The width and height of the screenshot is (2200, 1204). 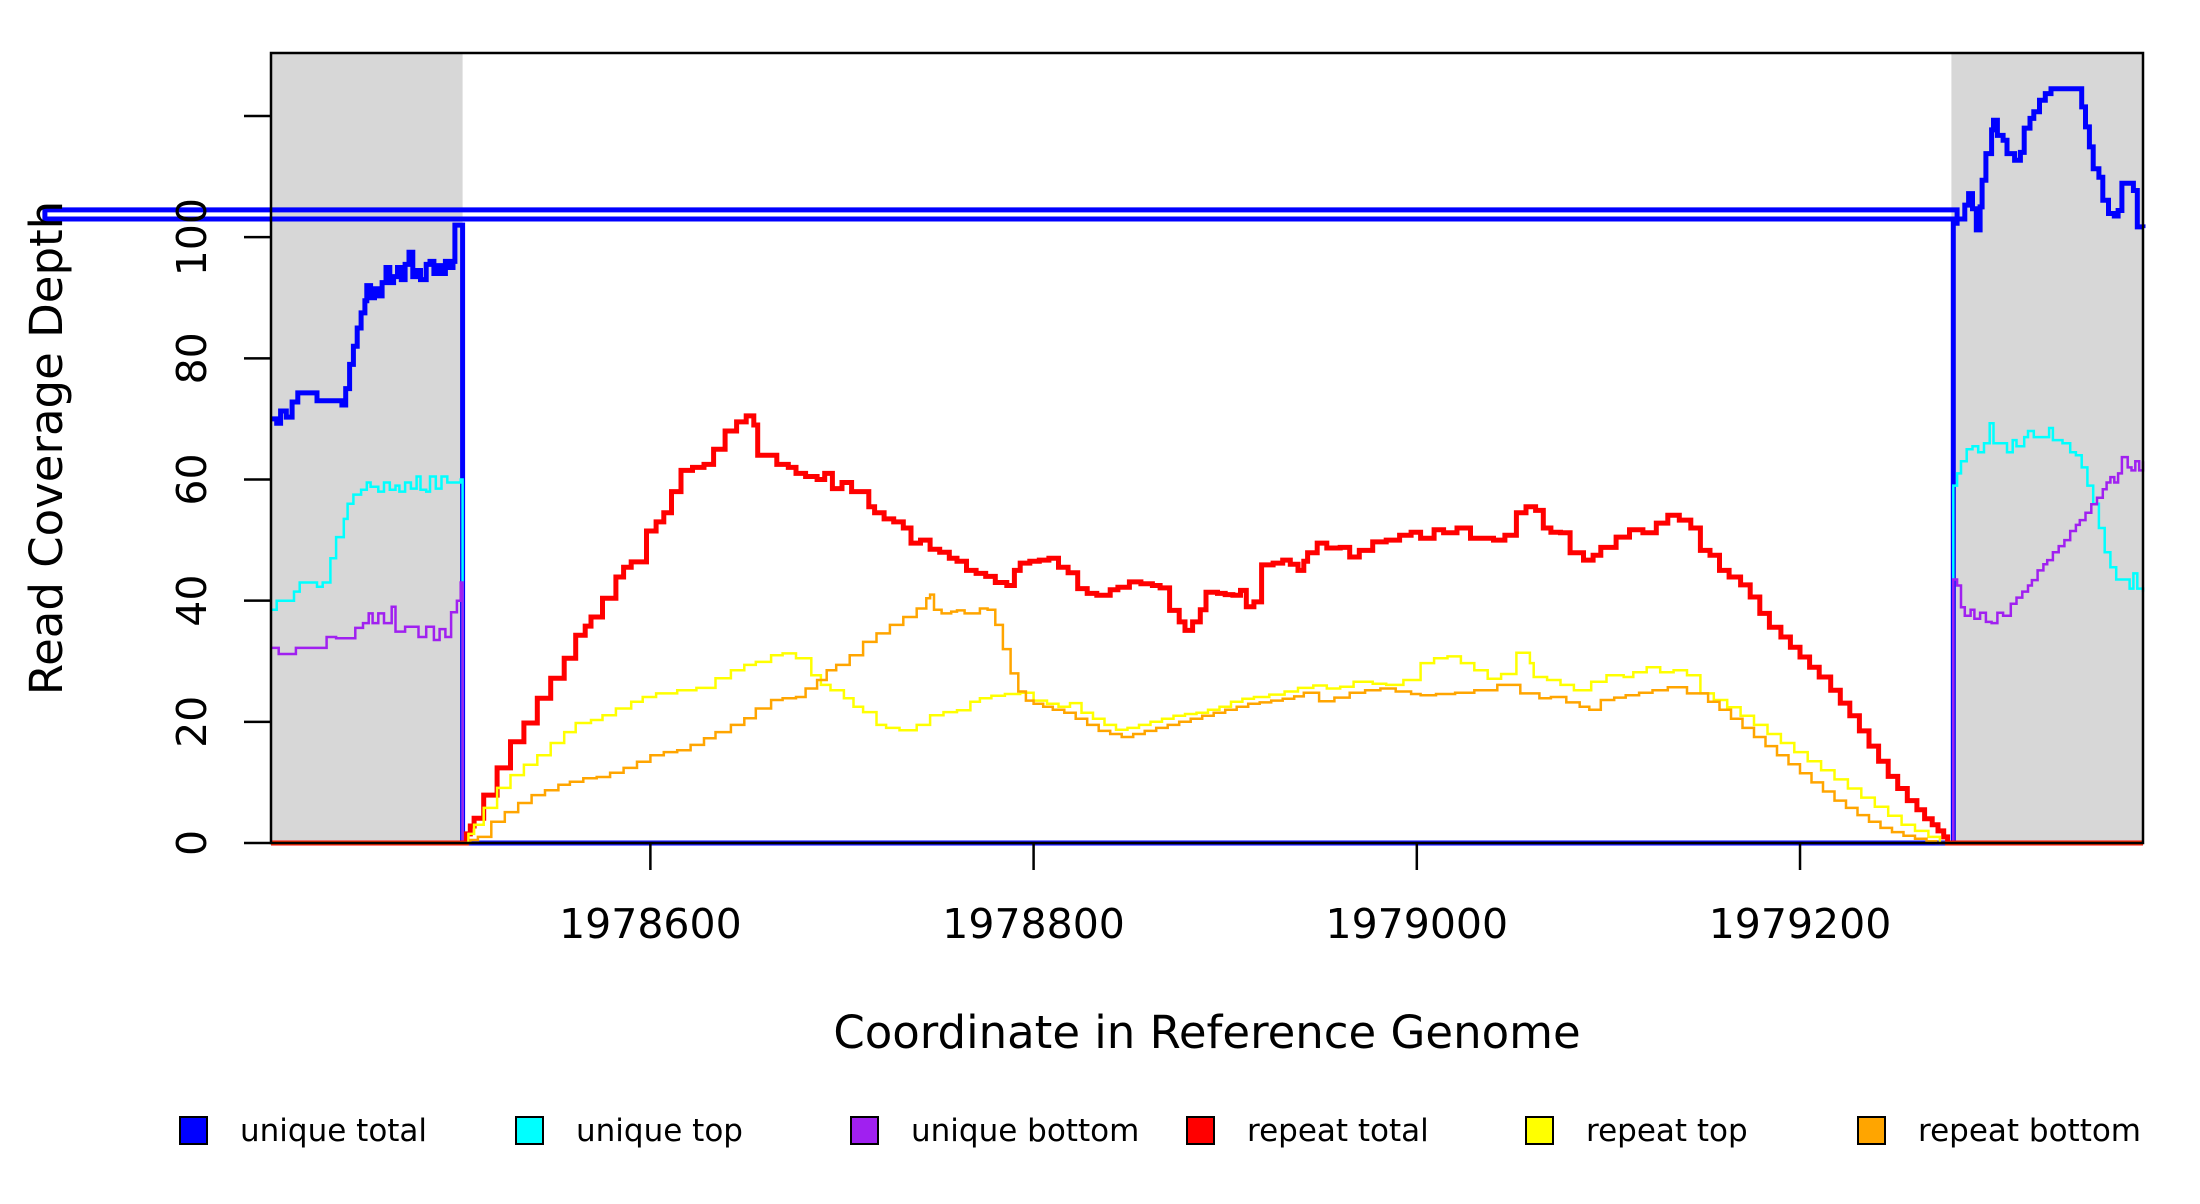 I want to click on legend-label: repeat bottom, so click(x=2029, y=1131).